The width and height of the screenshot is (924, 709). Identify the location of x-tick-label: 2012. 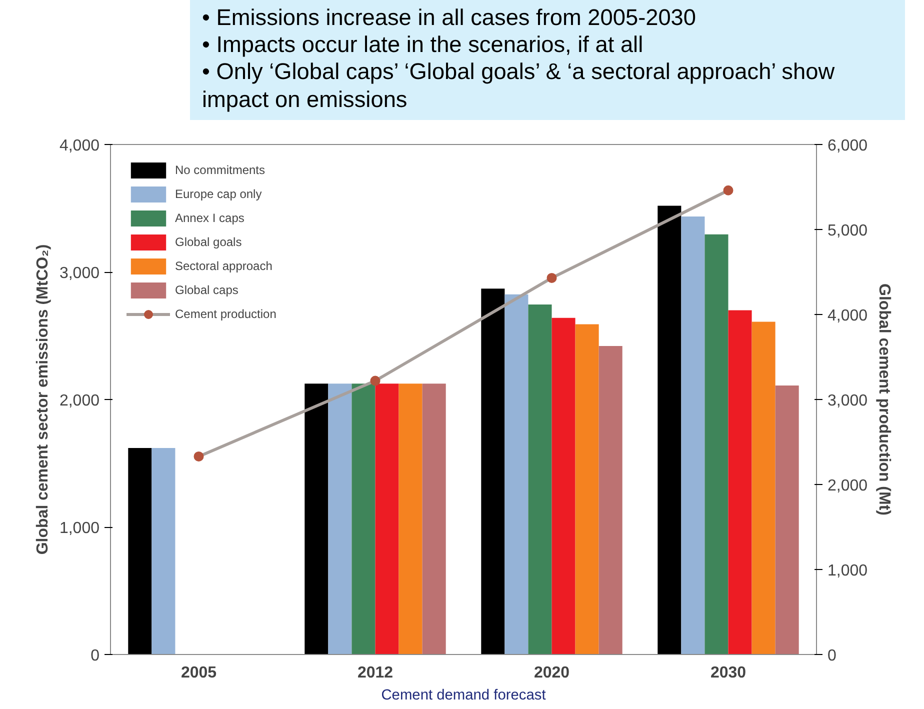
(375, 673).